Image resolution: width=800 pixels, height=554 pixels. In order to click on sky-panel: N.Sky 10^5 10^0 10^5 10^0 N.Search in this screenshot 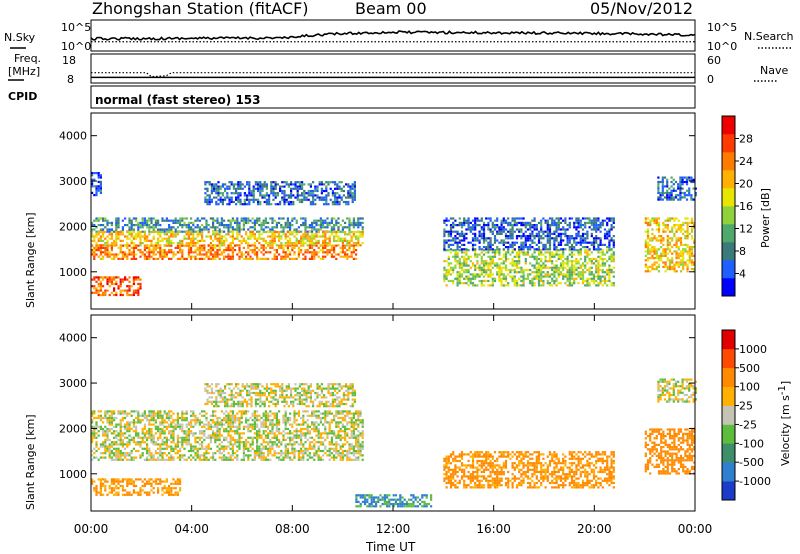, I will do `click(399, 36)`.